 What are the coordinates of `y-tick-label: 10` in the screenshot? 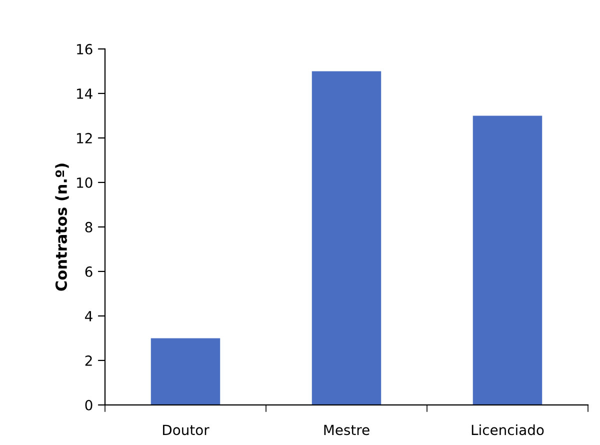 It's located at (84, 182).